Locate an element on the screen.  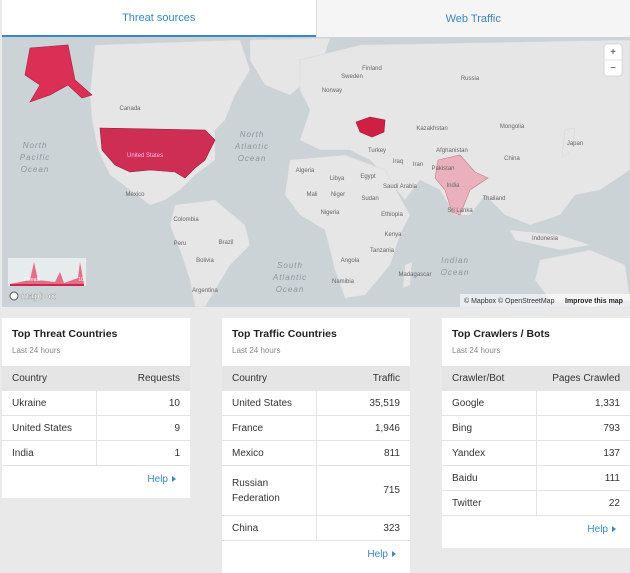
map-label: Angola is located at coordinates (350, 261).